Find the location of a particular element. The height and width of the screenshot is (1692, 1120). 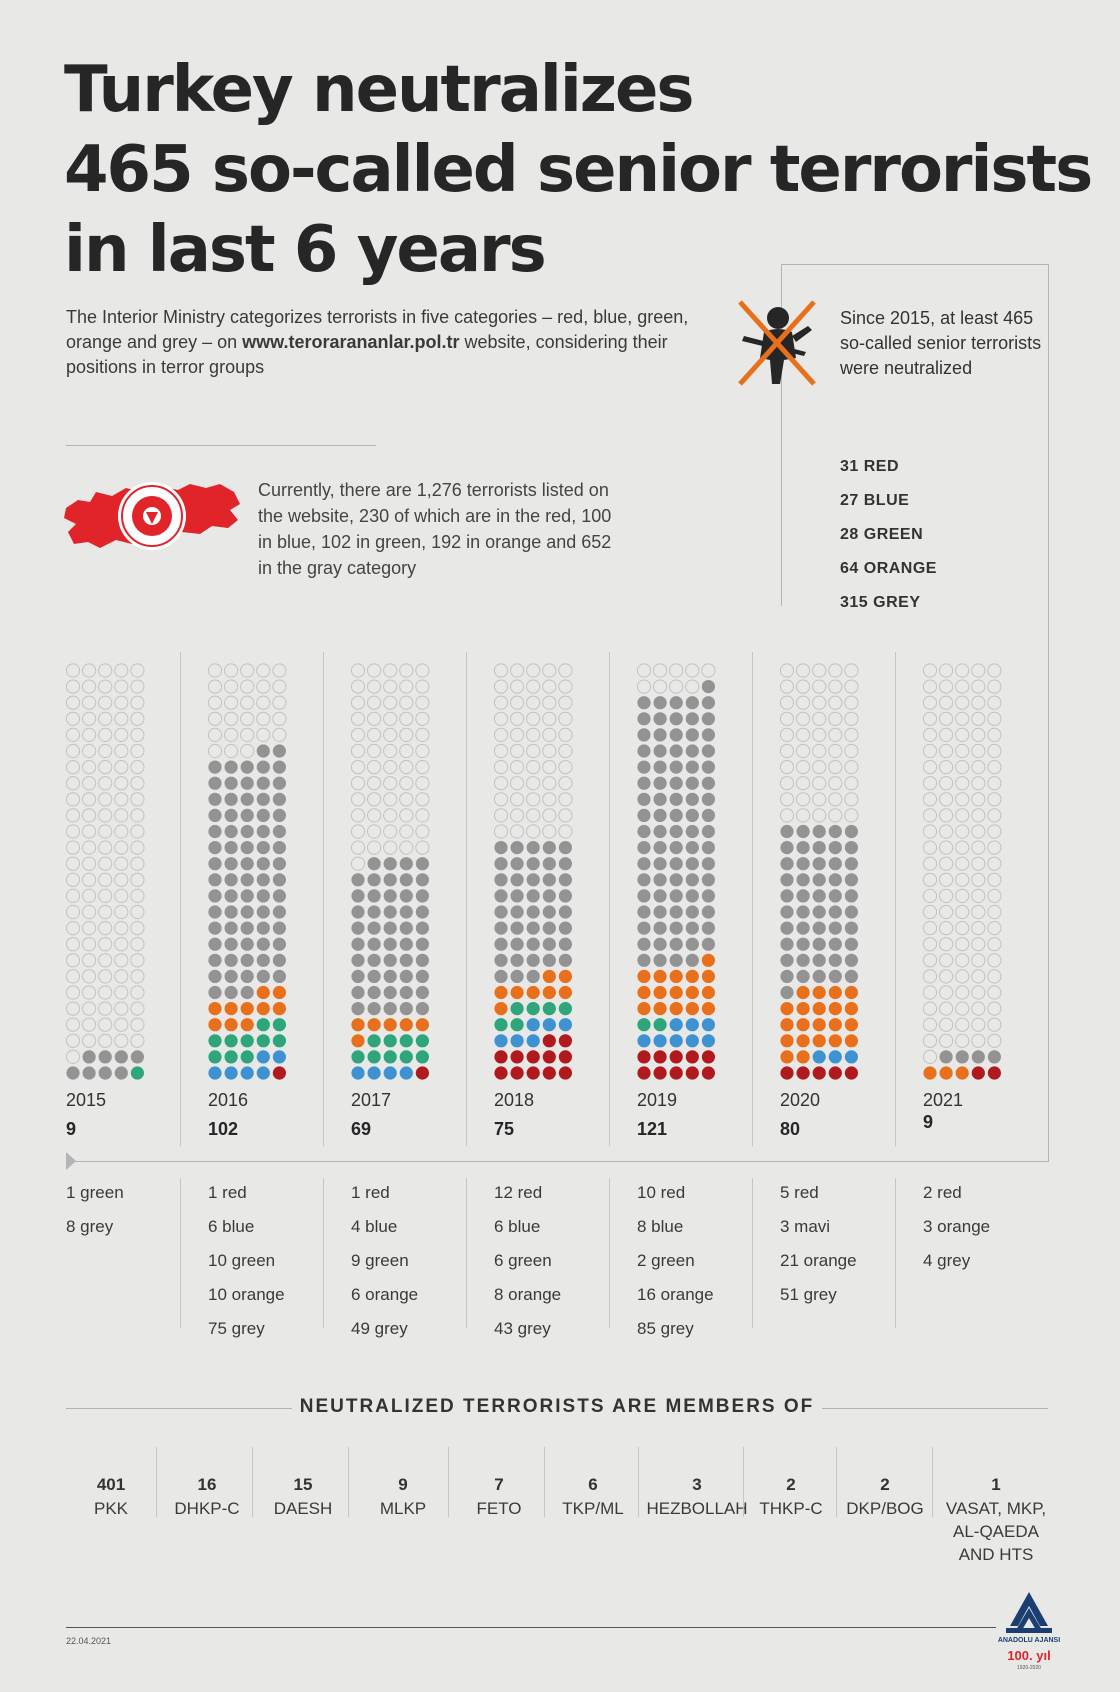

member-count: 401 is located at coordinates (111, 1484).